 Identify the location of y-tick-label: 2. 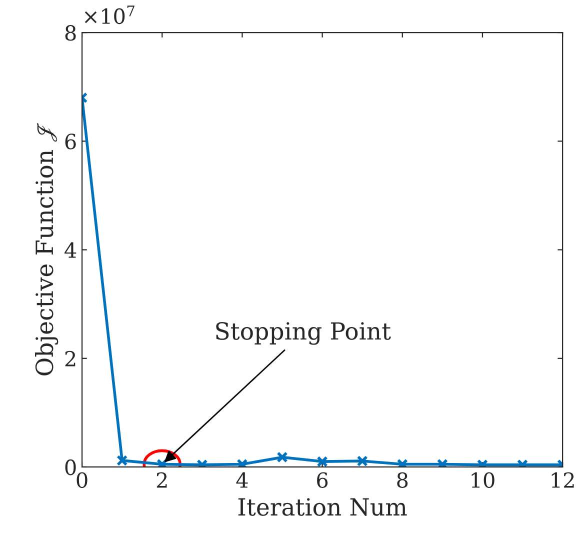
(70, 358).